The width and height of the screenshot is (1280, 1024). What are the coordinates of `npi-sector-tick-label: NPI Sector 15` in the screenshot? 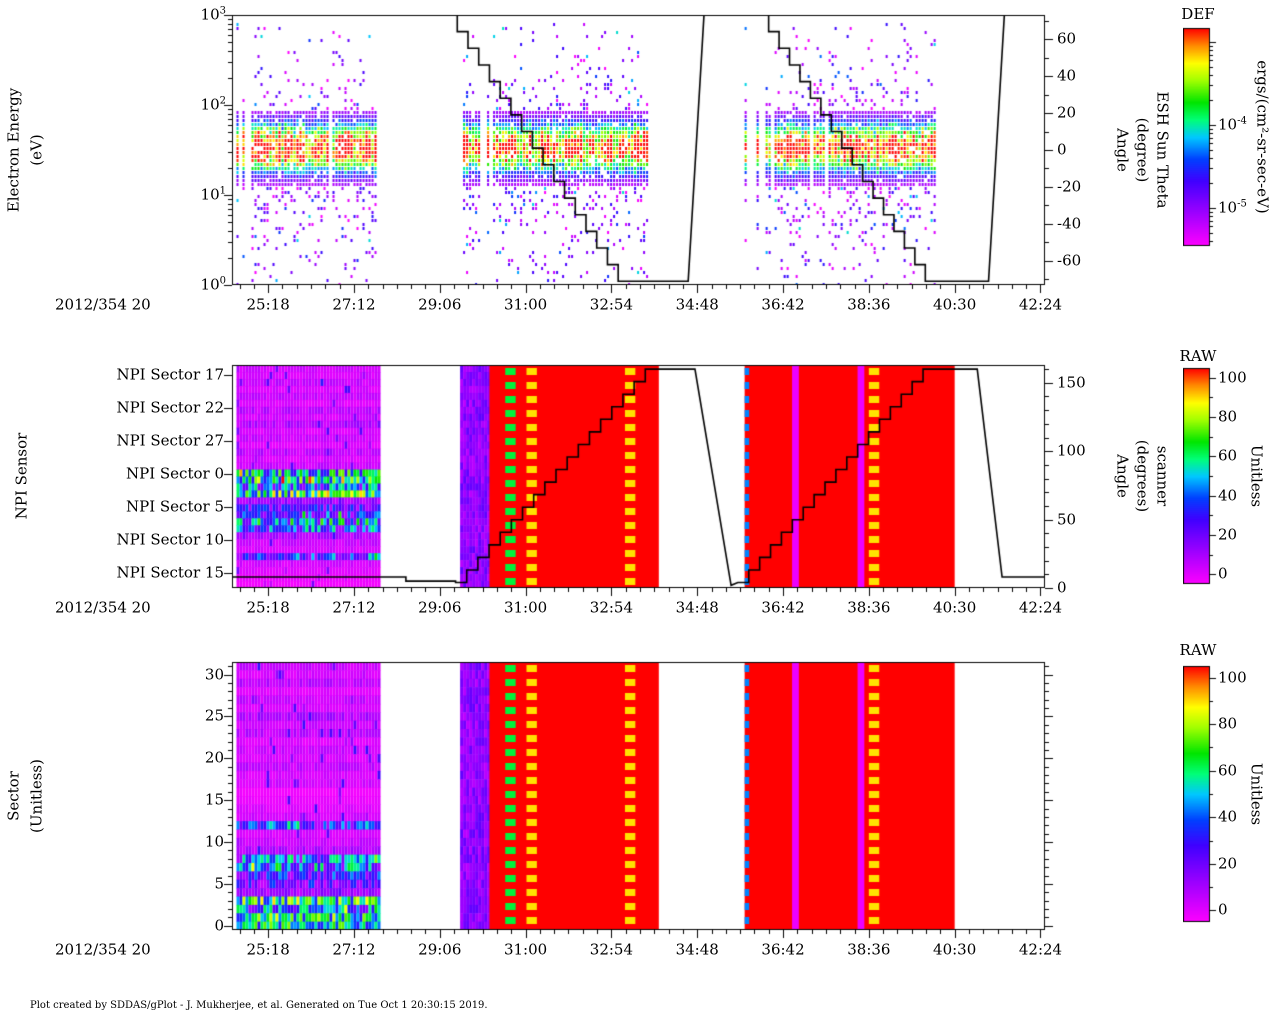 It's located at (170, 572).